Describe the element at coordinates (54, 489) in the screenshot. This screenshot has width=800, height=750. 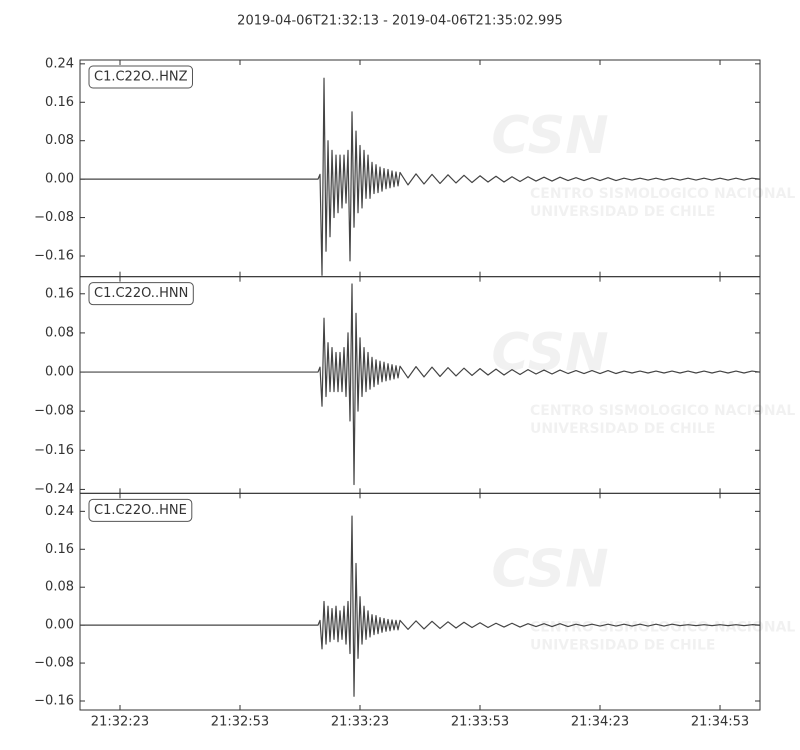
I see `y-tick-label: −0.24` at that location.